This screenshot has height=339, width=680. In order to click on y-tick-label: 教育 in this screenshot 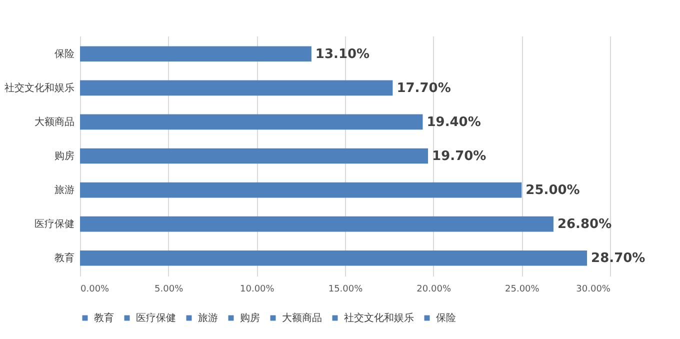, I will do `click(64, 258)`.